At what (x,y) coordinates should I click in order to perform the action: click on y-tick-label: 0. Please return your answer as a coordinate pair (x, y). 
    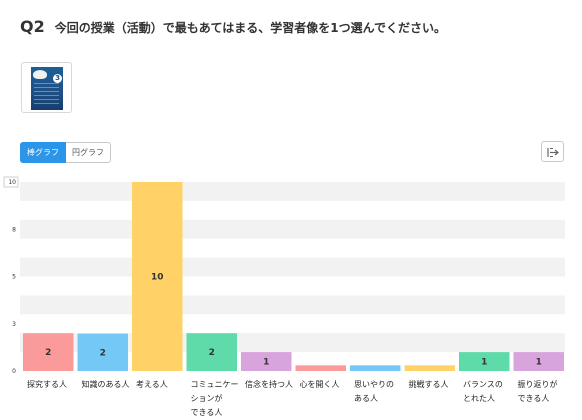
    Looking at the image, I should click on (14, 371).